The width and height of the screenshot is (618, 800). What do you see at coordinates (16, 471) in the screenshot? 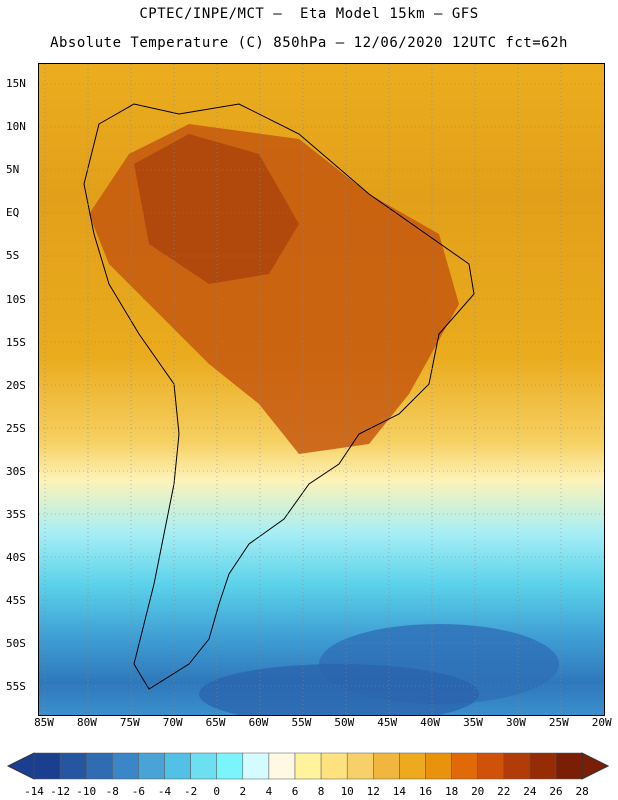
I see `lat-label: 30S` at bounding box center [16, 471].